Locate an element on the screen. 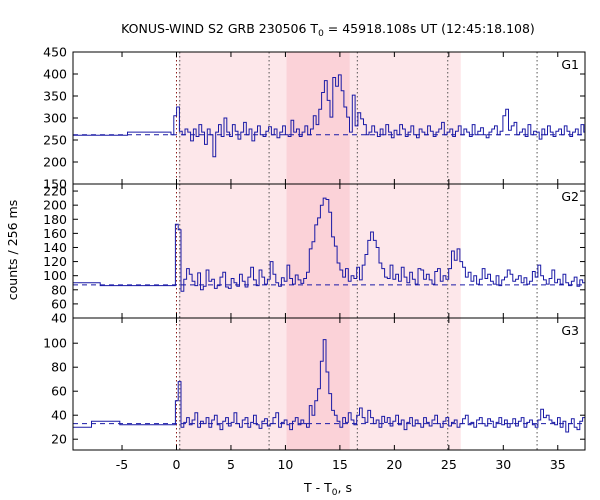 The width and height of the screenshot is (600, 500). panel-label-g3: G3 is located at coordinates (570, 330).